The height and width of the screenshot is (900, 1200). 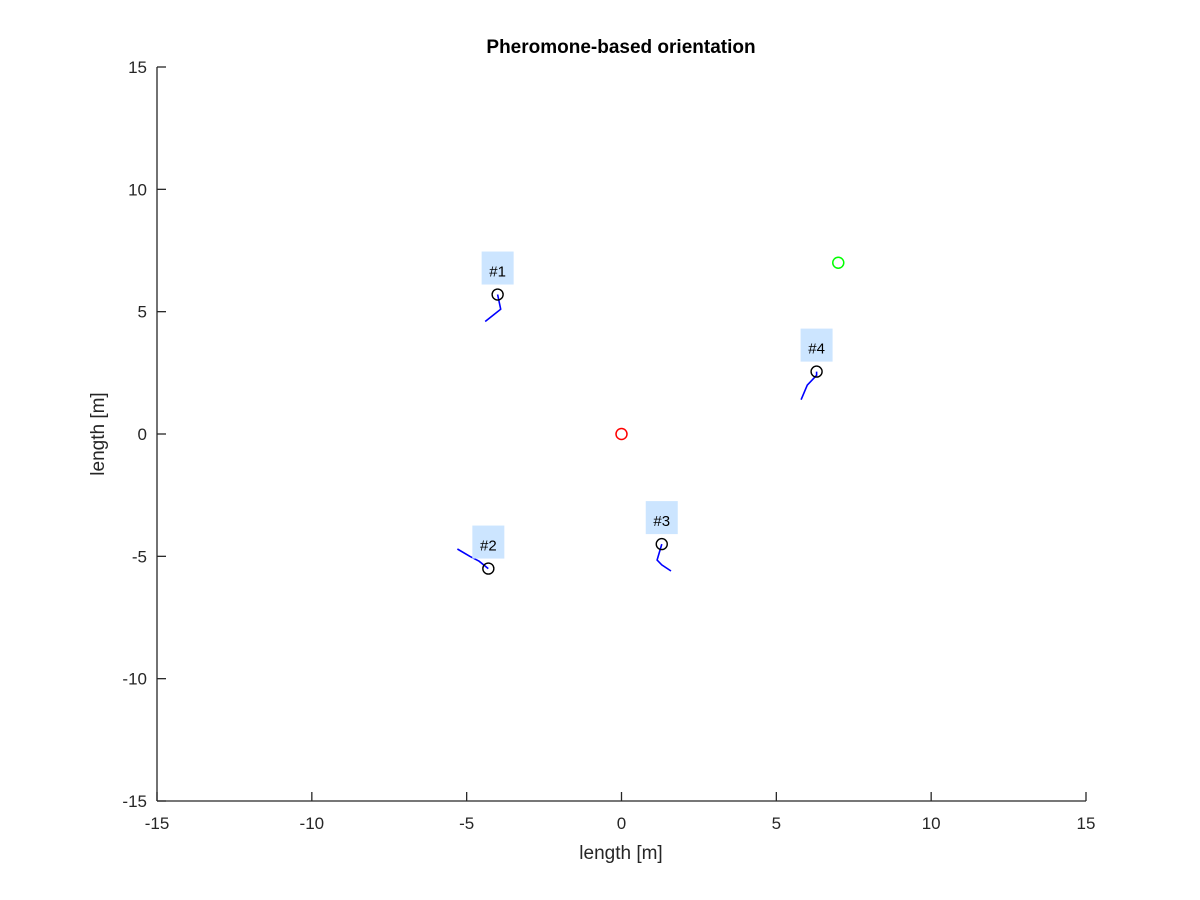 What do you see at coordinates (1086, 823) in the screenshot?
I see `x-tick-label: 15` at bounding box center [1086, 823].